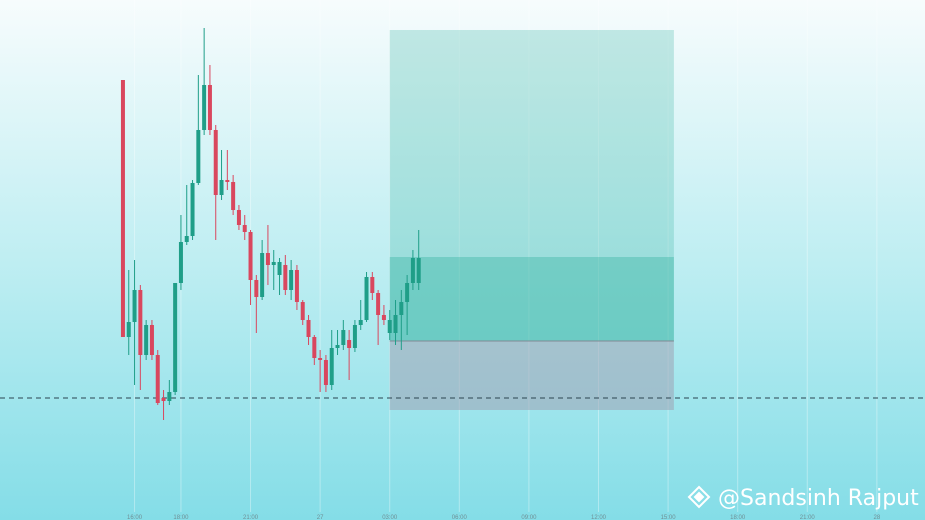 The height and width of the screenshot is (520, 925). Describe the element at coordinates (877, 517) in the screenshot. I see `x-tick-label: 28` at that location.